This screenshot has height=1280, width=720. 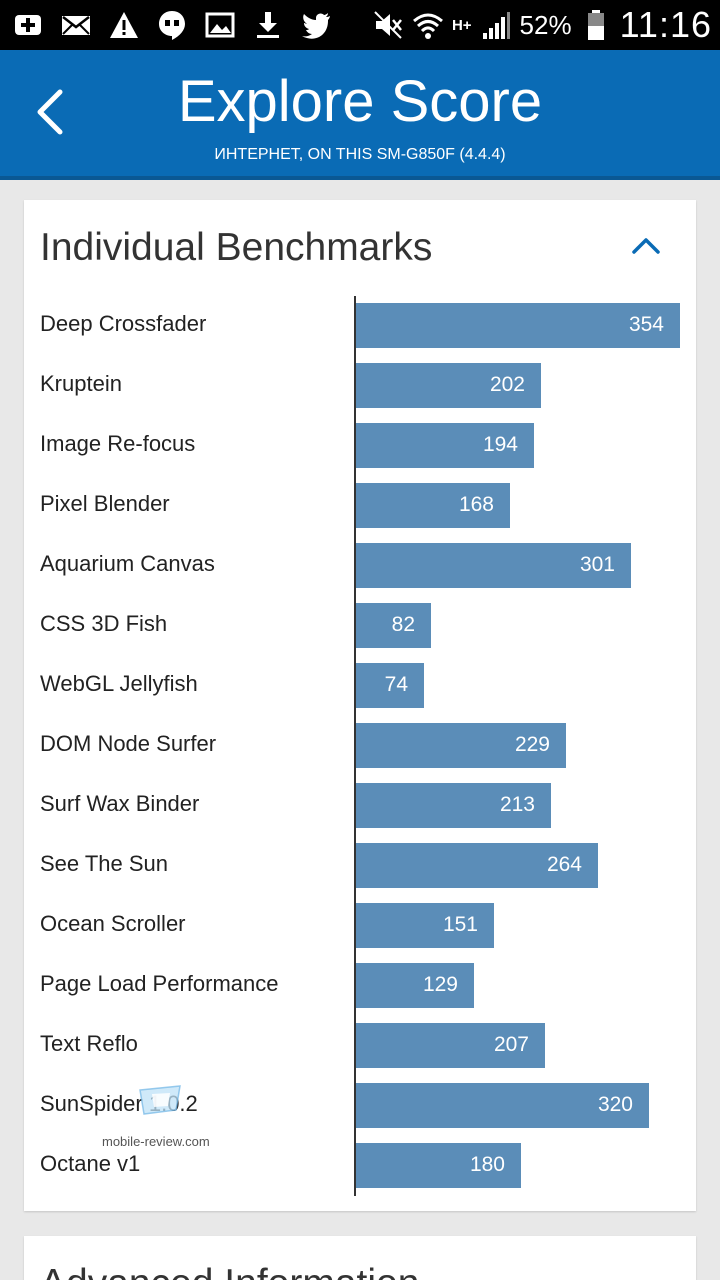 I want to click on benchmark-bar: 202, so click(x=448, y=385).